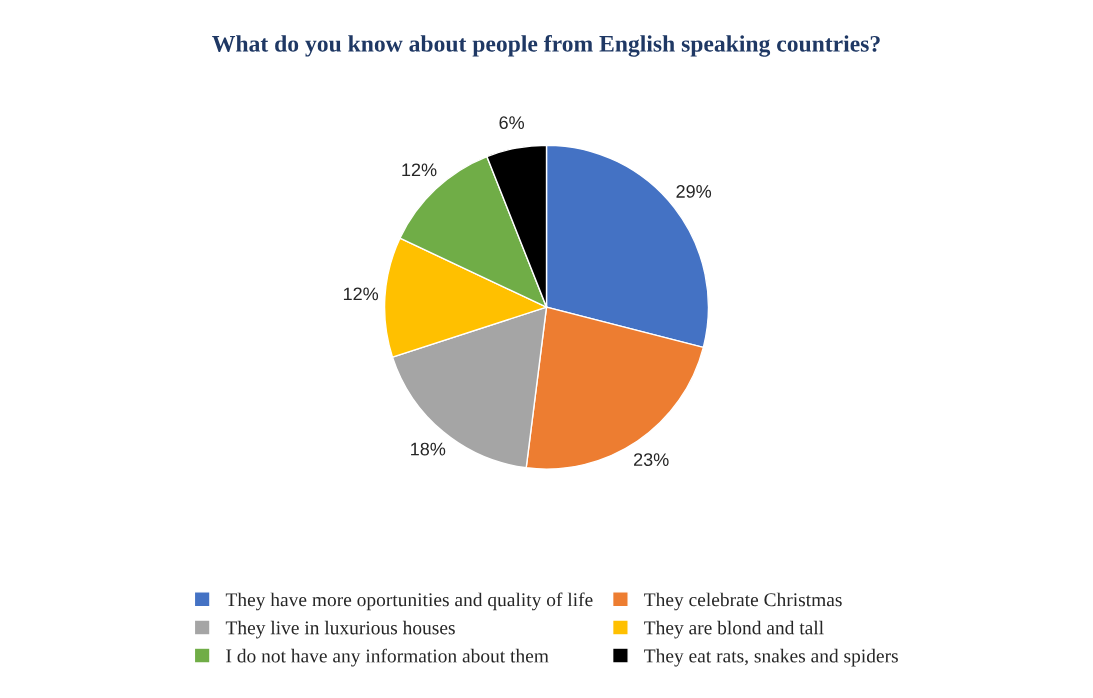 This screenshot has height=698, width=1093. I want to click on legend-label: They live in luxurious houses, so click(340, 629).